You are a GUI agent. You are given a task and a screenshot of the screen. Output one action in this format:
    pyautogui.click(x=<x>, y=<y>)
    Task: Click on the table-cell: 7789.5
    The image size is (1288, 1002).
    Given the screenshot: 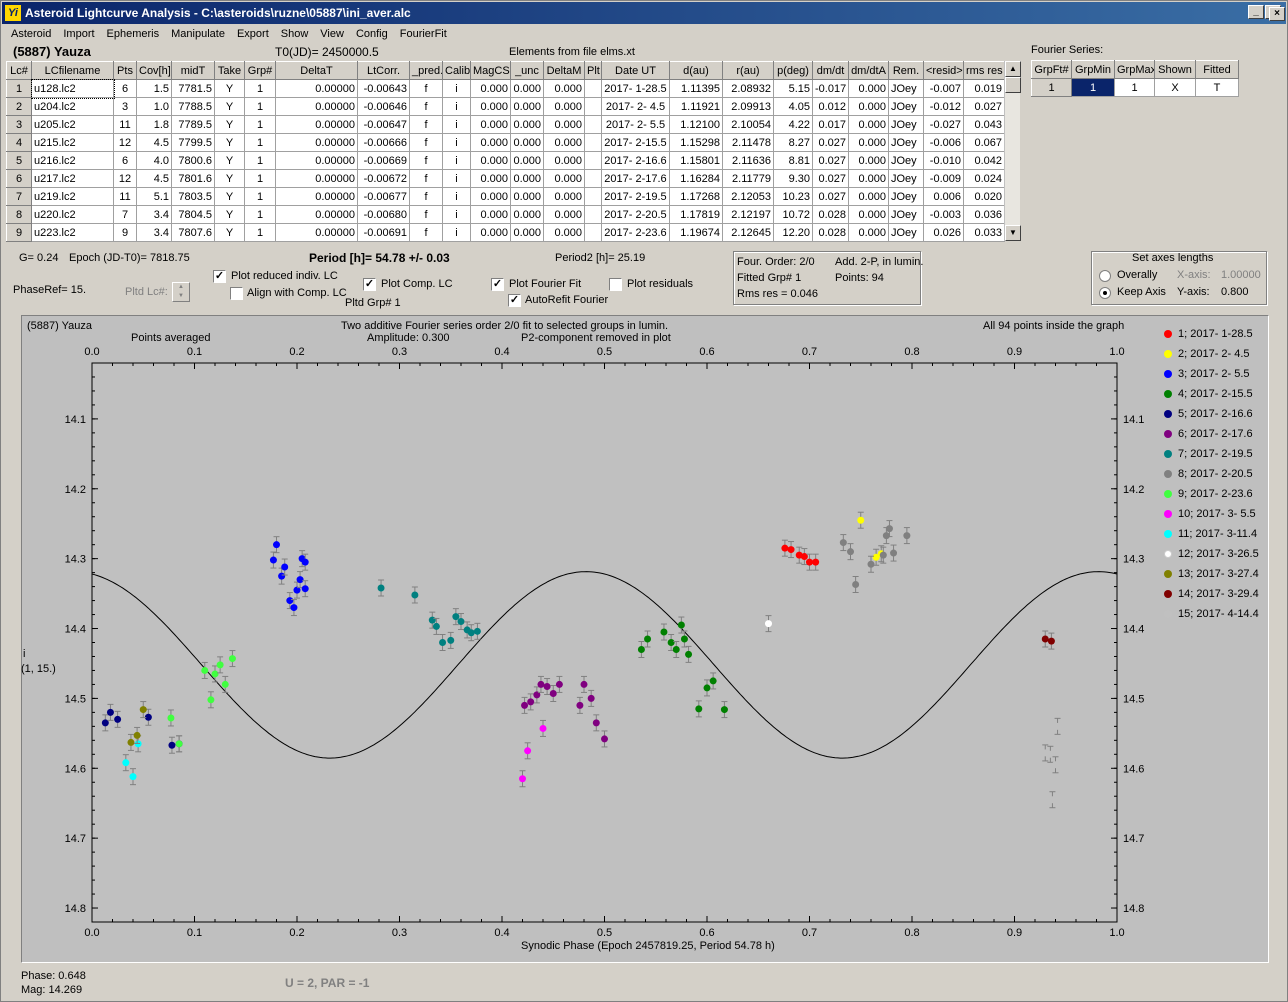 What is the action you would take?
    pyautogui.click(x=193, y=124)
    